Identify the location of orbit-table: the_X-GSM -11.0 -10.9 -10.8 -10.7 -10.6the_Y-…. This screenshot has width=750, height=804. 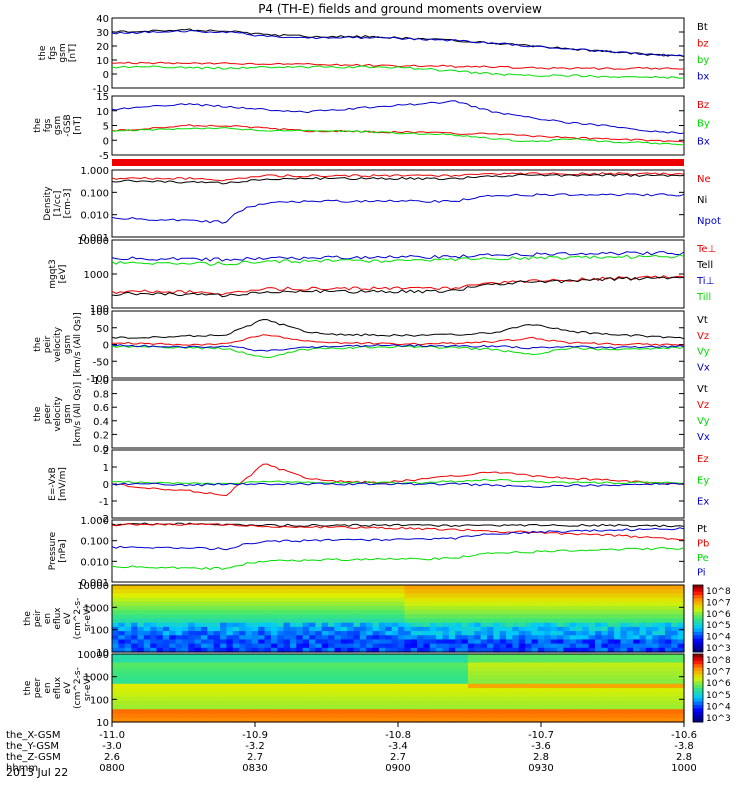
(351, 748).